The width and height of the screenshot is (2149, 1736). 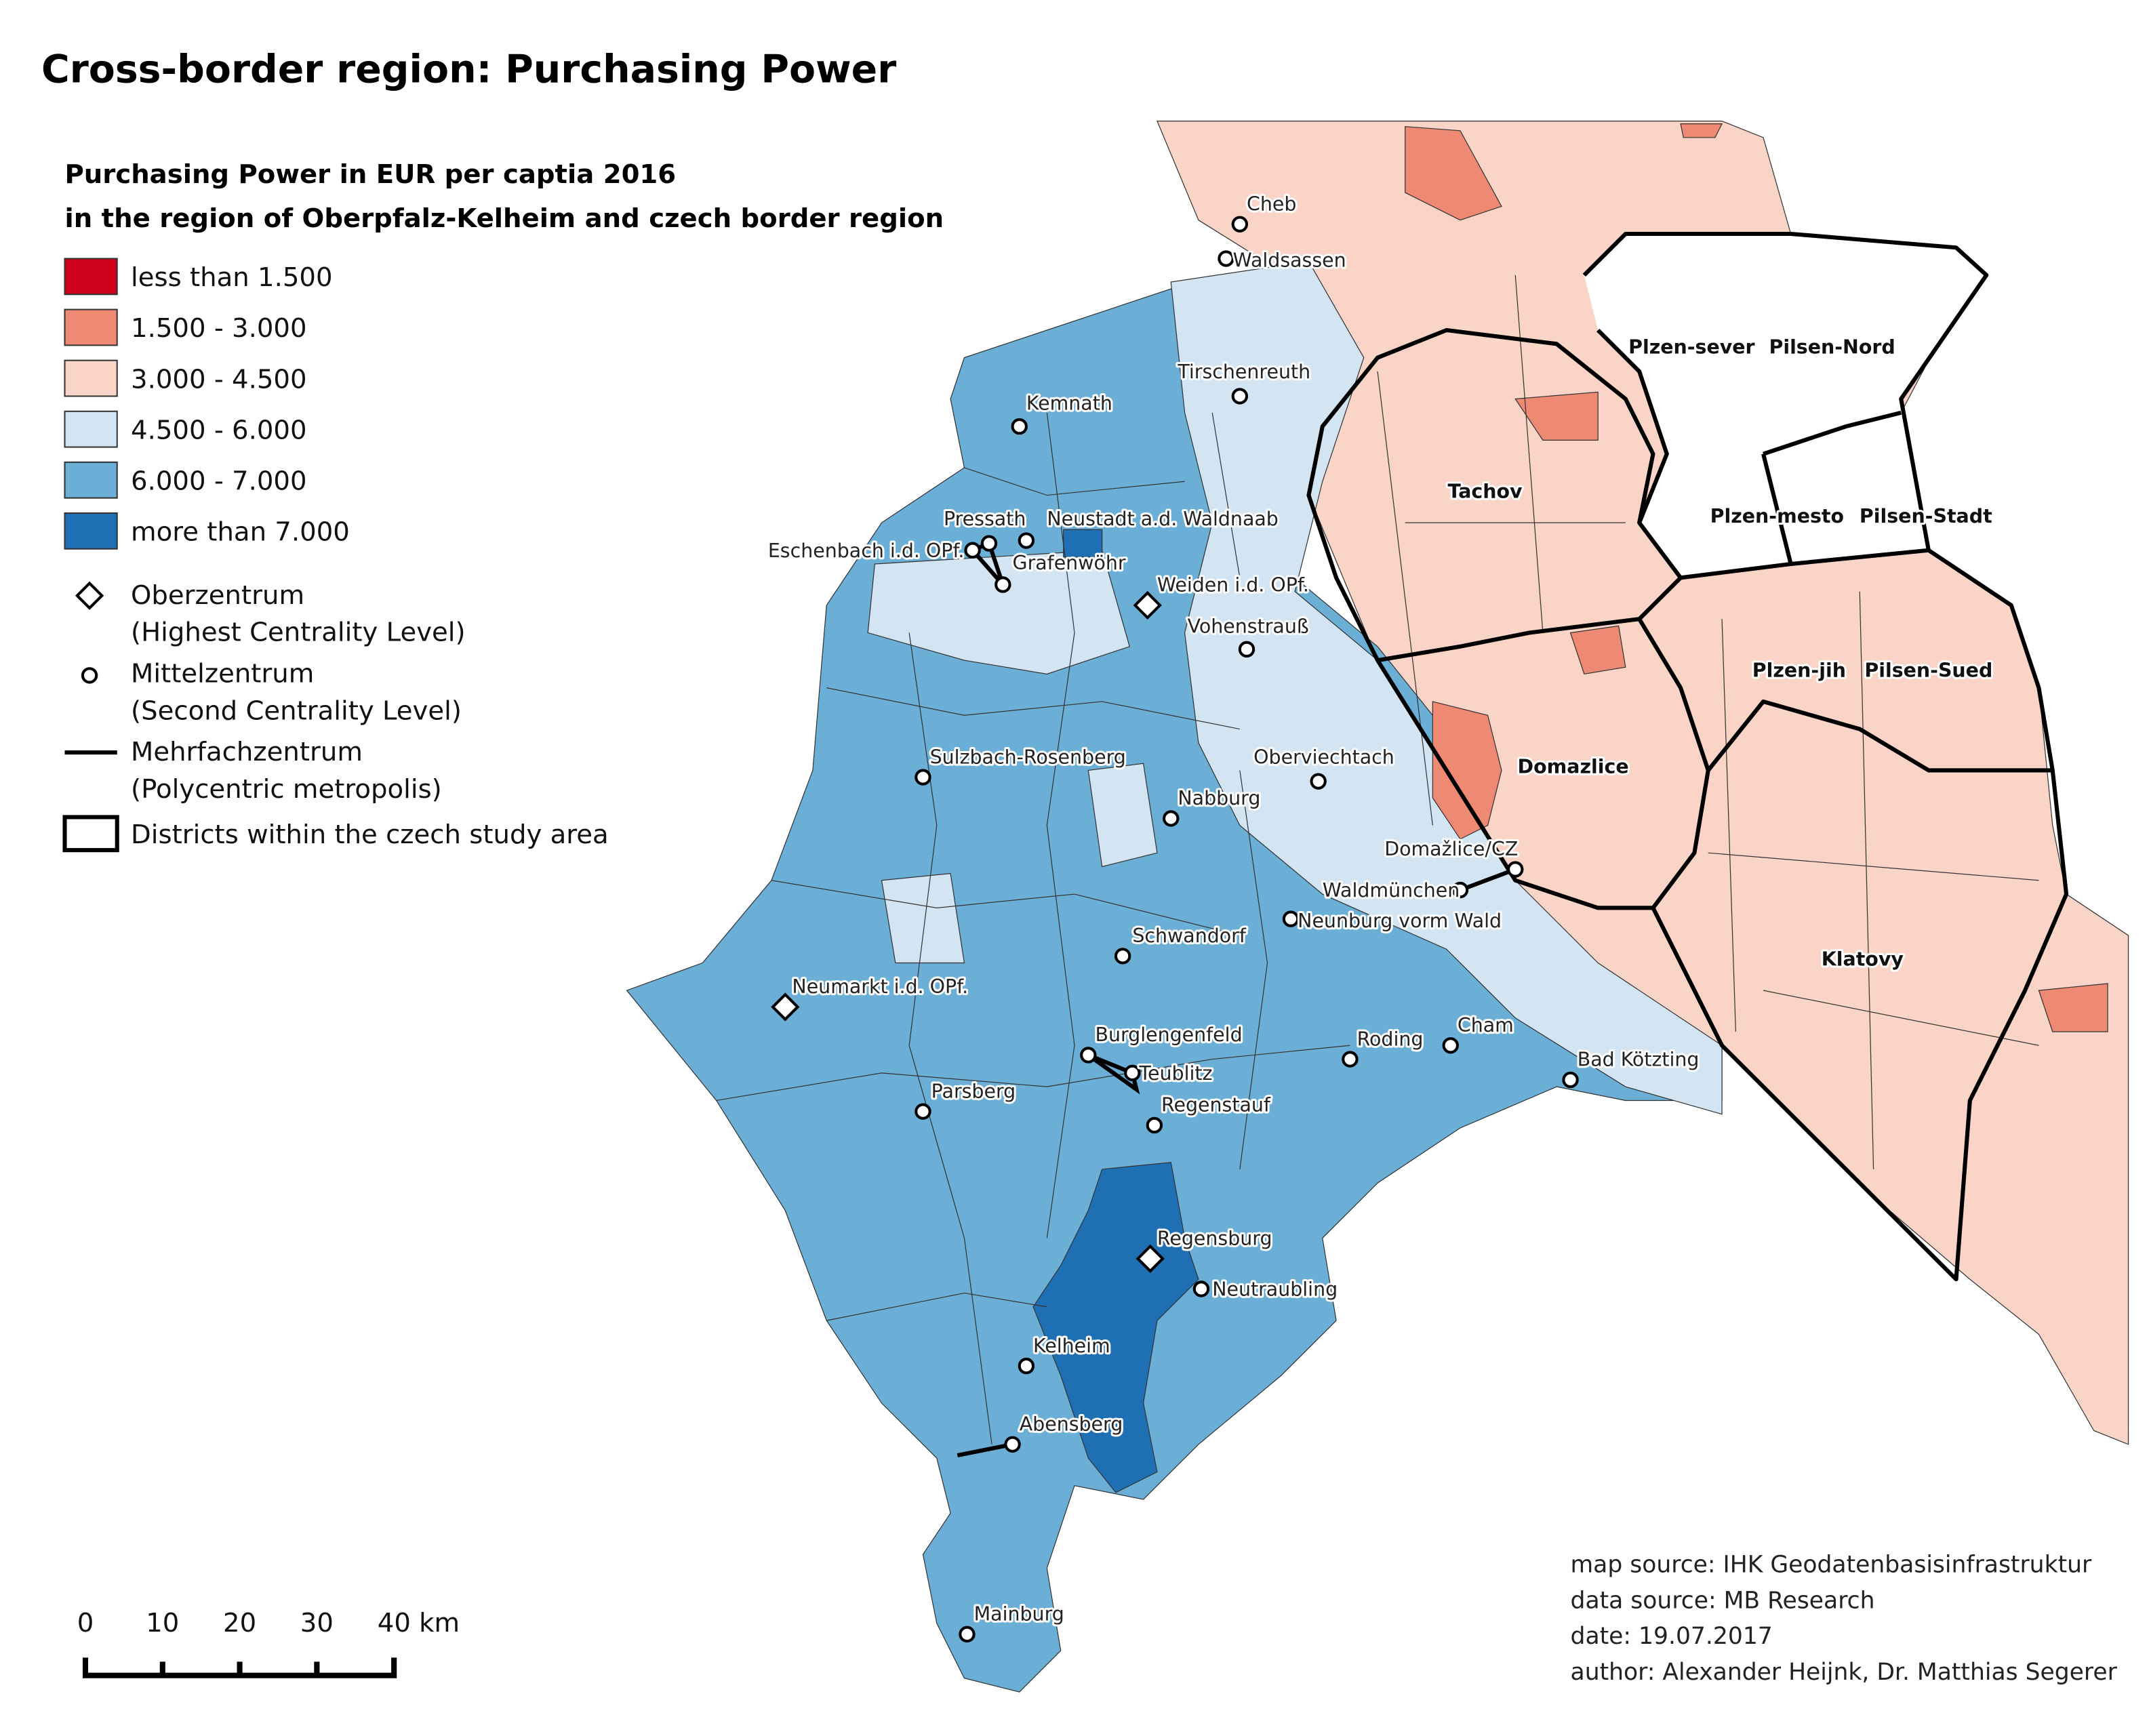 What do you see at coordinates (1863, 959) in the screenshot?
I see `district-label: Klatovy` at bounding box center [1863, 959].